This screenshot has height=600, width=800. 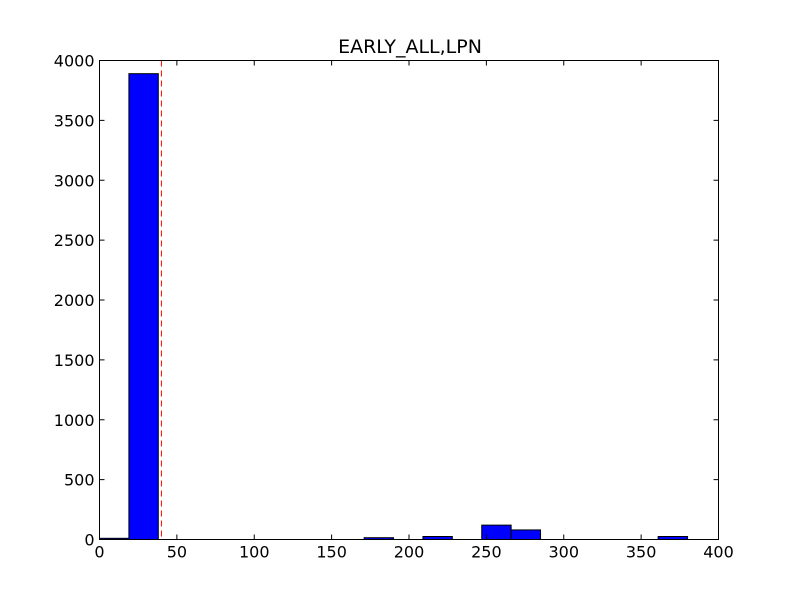 What do you see at coordinates (409, 552) in the screenshot?
I see `x-tick-label: 200` at bounding box center [409, 552].